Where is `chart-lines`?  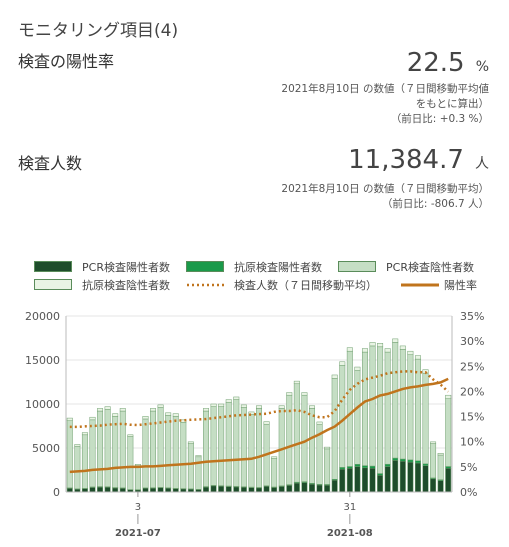 chart-lines is located at coordinates (259, 422).